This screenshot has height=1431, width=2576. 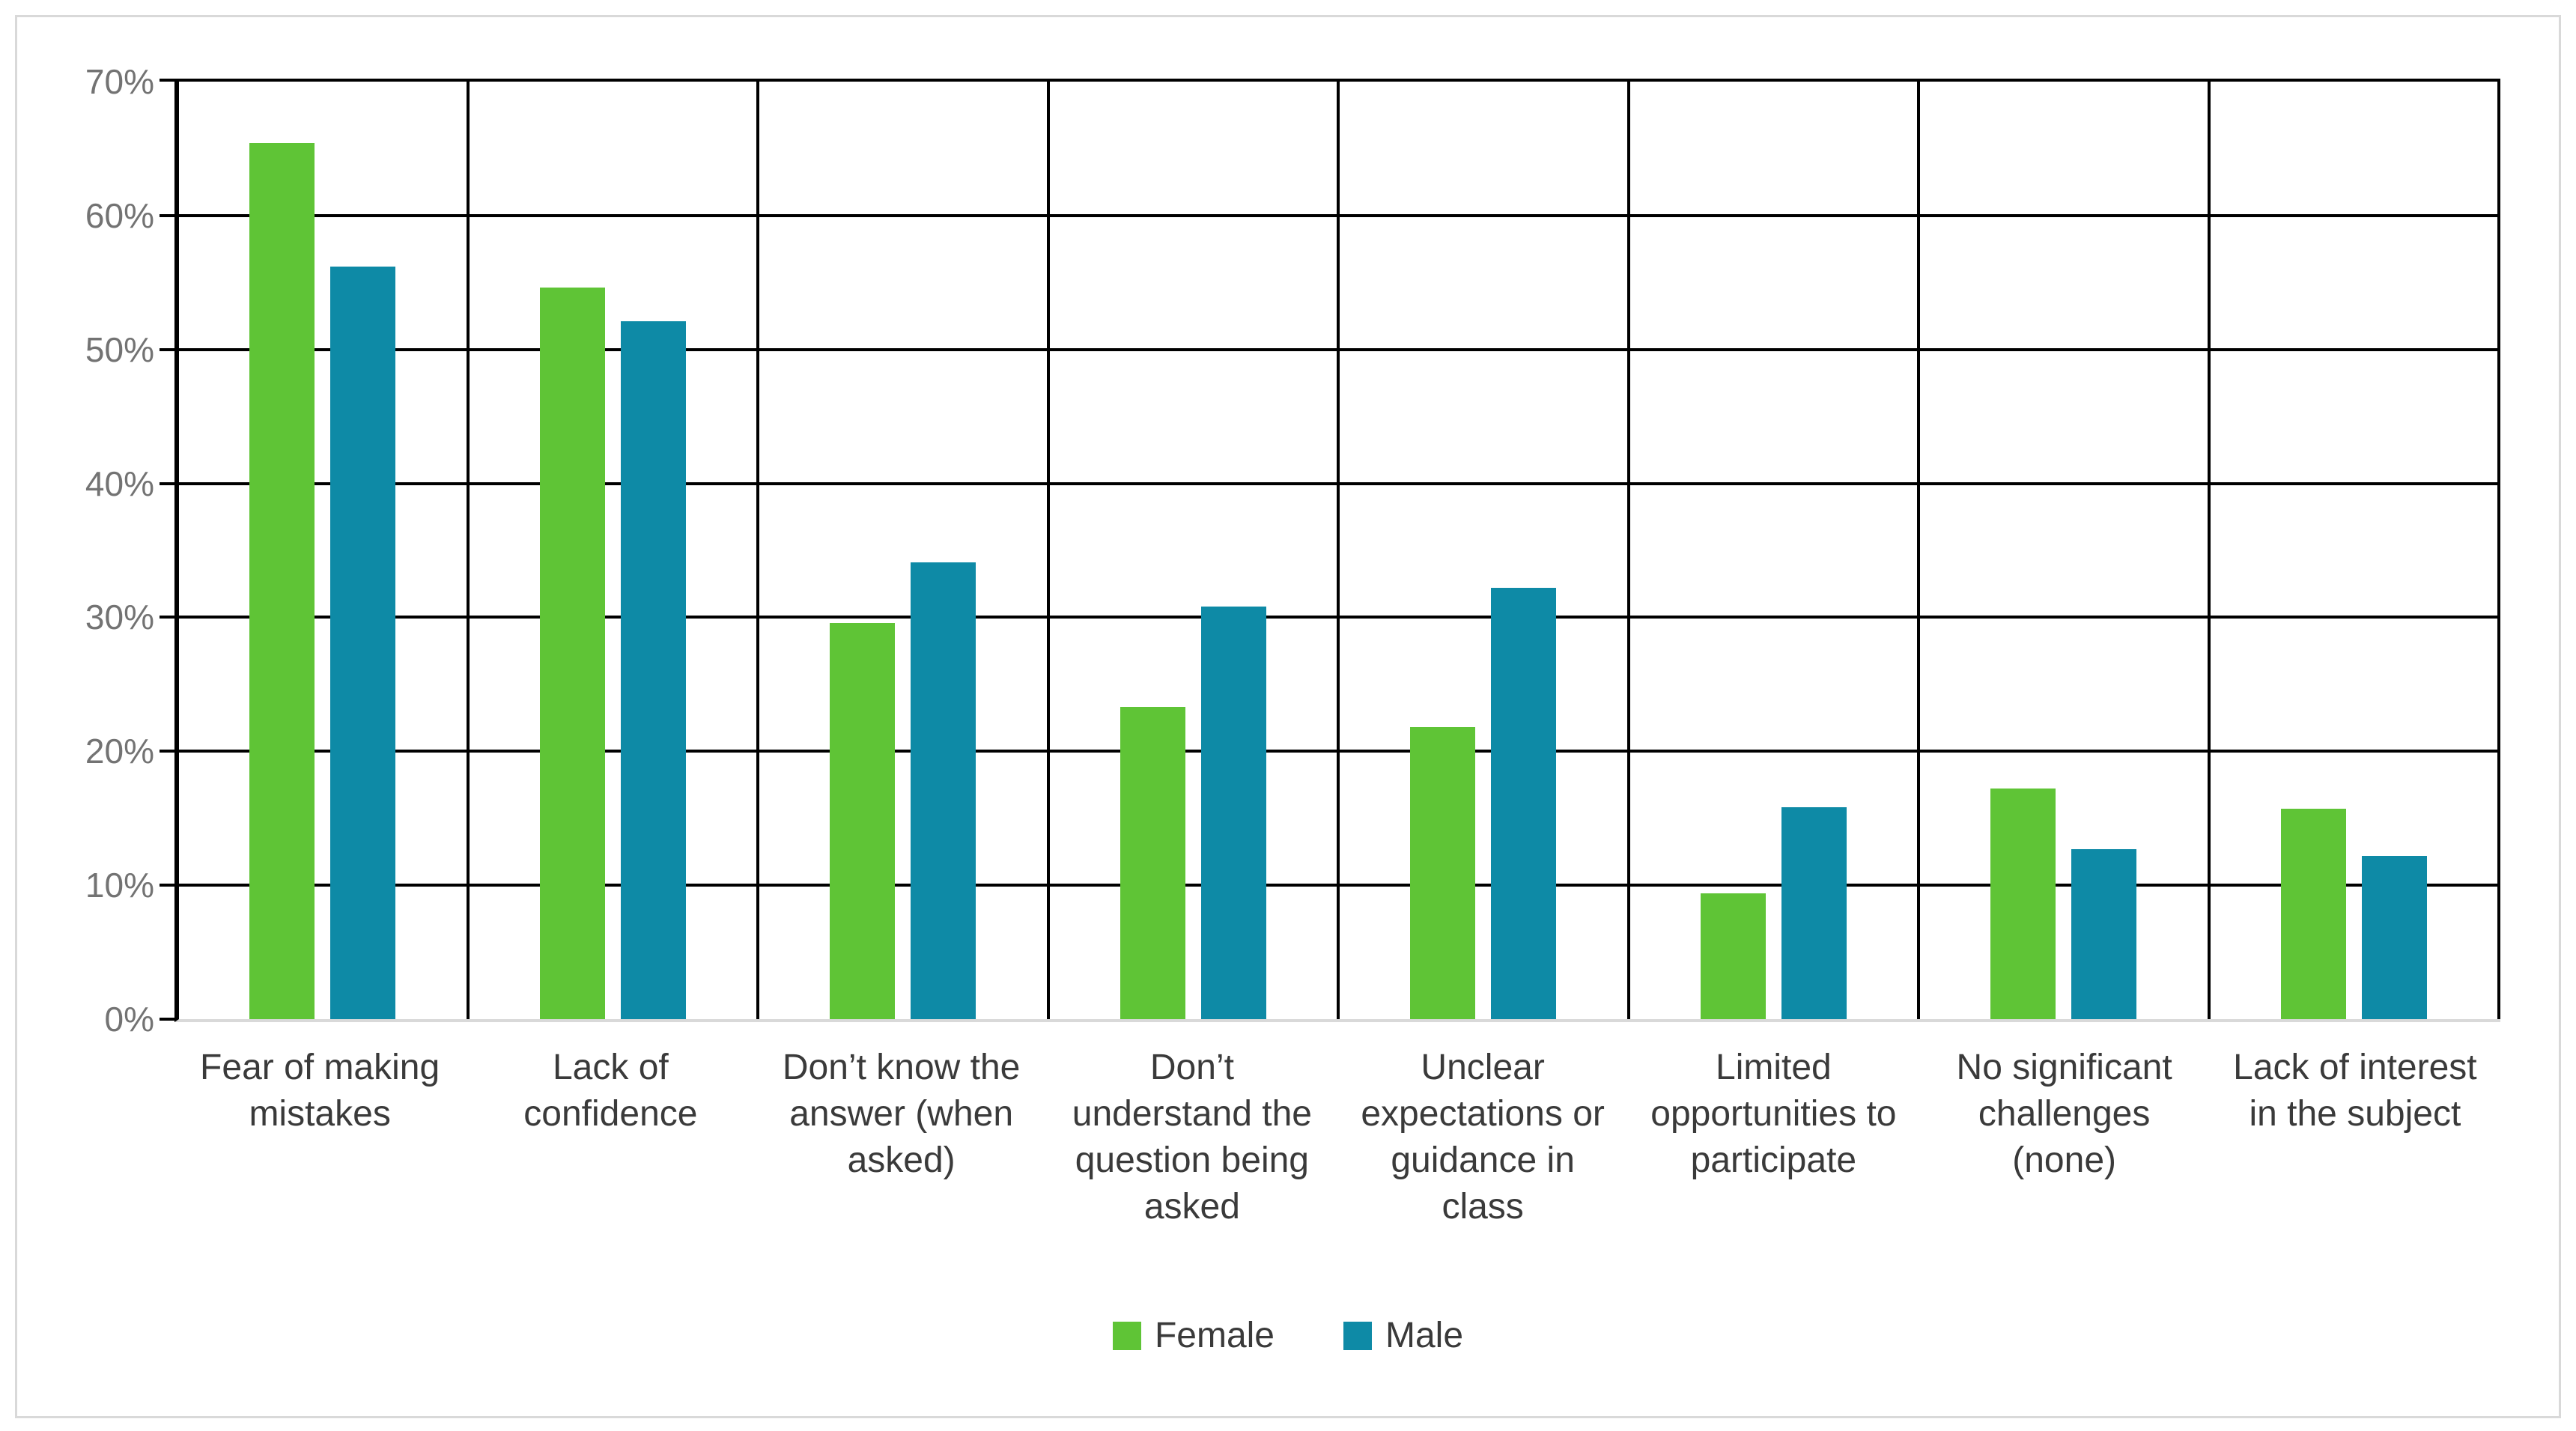 What do you see at coordinates (610, 1091) in the screenshot?
I see `x-axis-label: Lack of confidence` at bounding box center [610, 1091].